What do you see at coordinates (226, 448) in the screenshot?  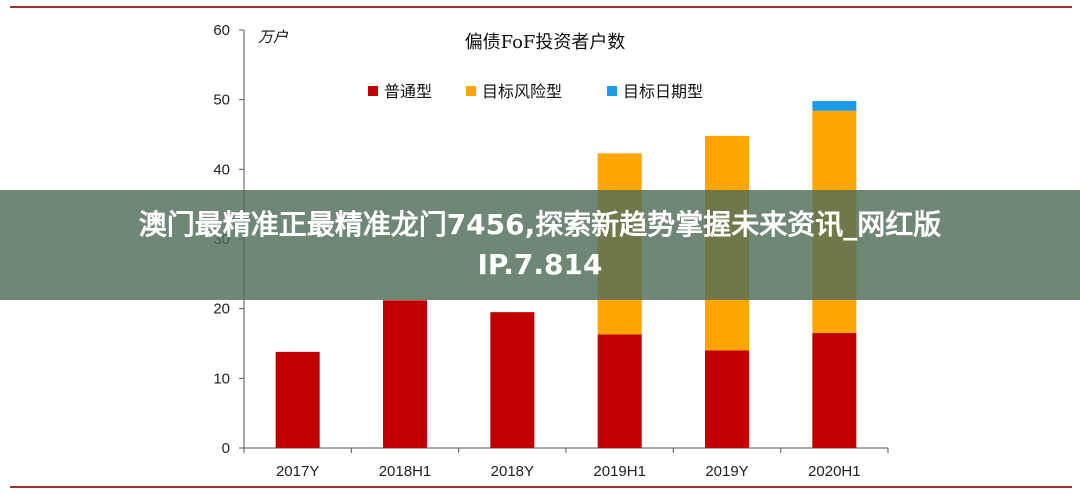 I see `y-tick-label: 0` at bounding box center [226, 448].